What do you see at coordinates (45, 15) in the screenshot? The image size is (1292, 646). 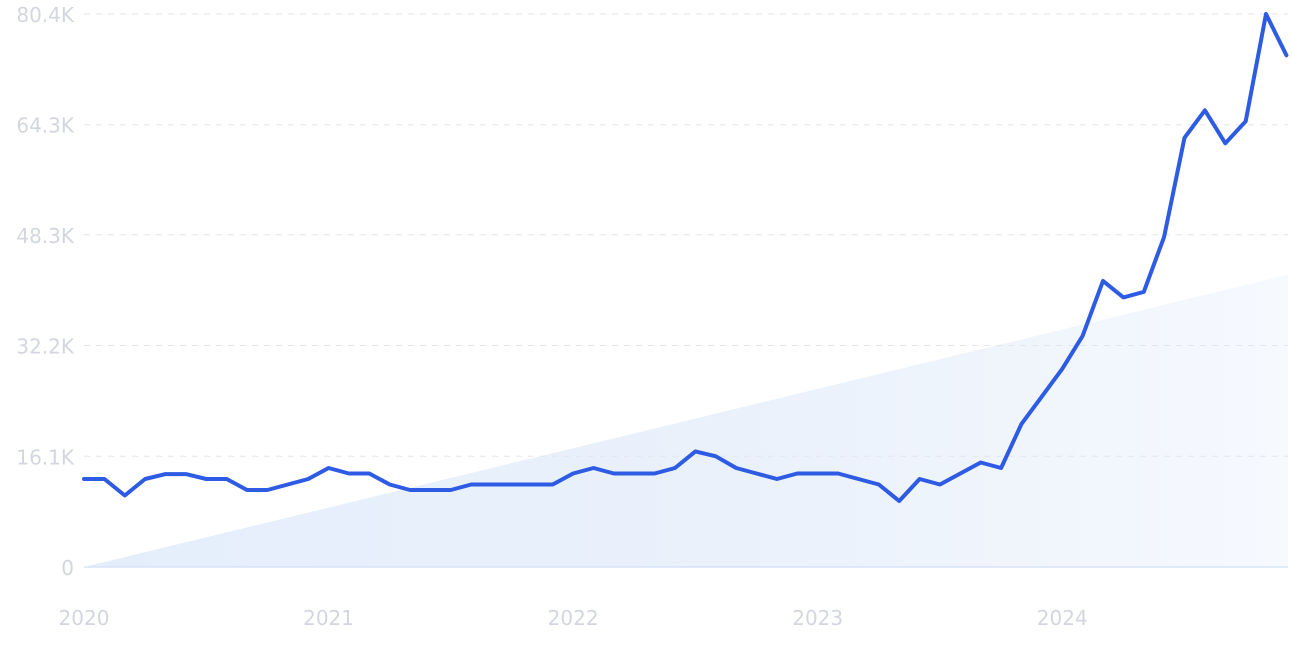 I see `y-tick-label: 80.4K` at bounding box center [45, 15].